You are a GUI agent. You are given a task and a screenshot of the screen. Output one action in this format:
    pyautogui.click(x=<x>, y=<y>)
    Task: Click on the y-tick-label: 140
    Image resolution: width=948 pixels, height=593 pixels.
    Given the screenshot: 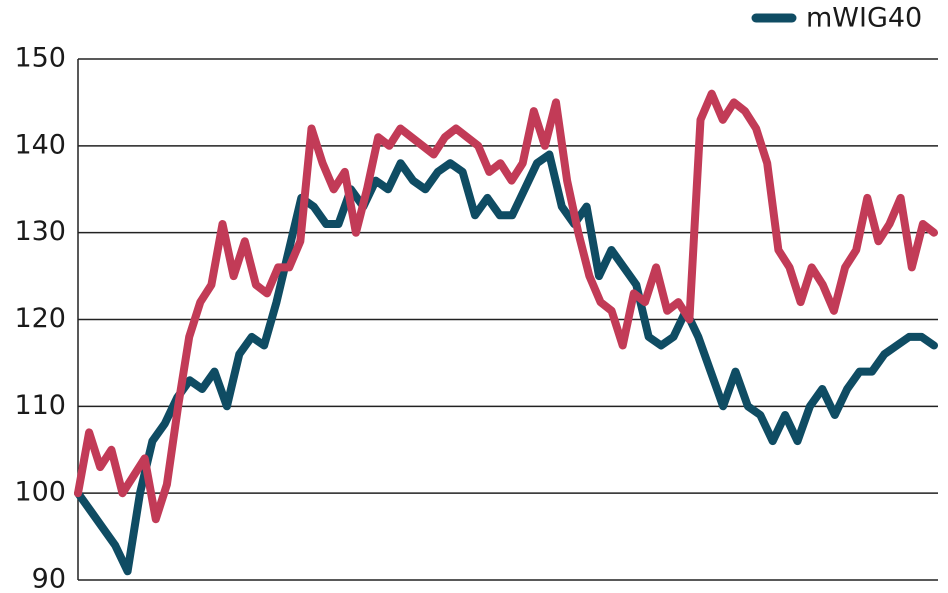 What is the action you would take?
    pyautogui.click(x=40, y=144)
    